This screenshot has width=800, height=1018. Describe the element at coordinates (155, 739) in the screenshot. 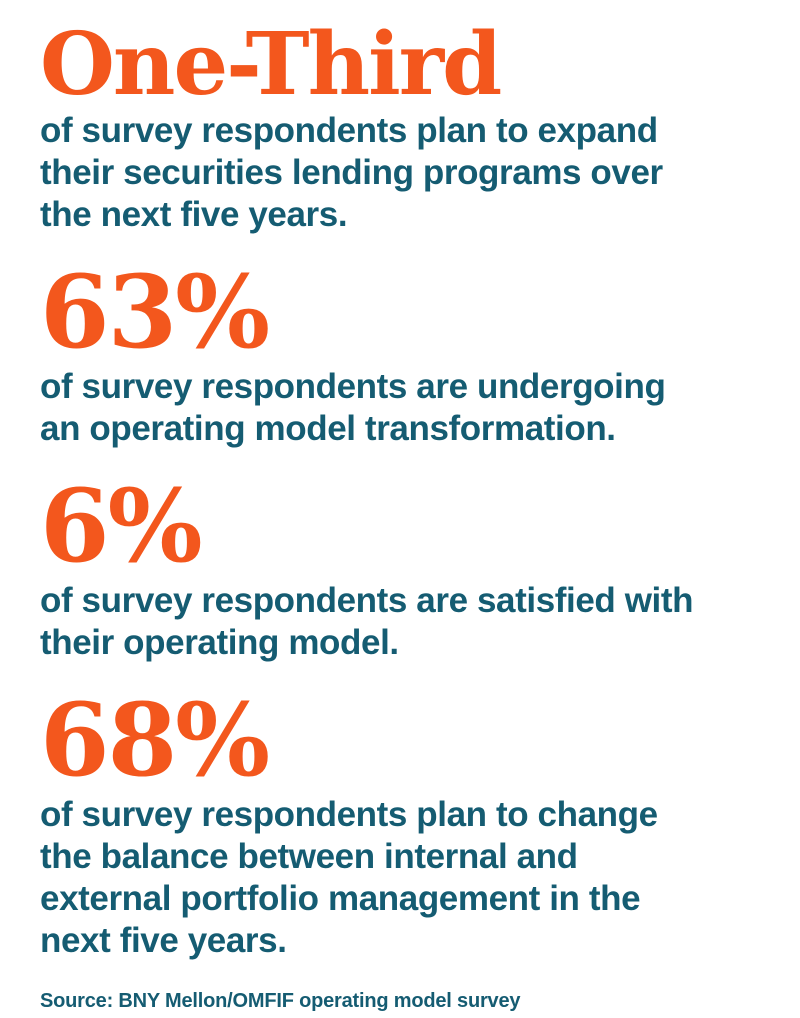

I see `stat-value-68-percent: 68%` at that location.